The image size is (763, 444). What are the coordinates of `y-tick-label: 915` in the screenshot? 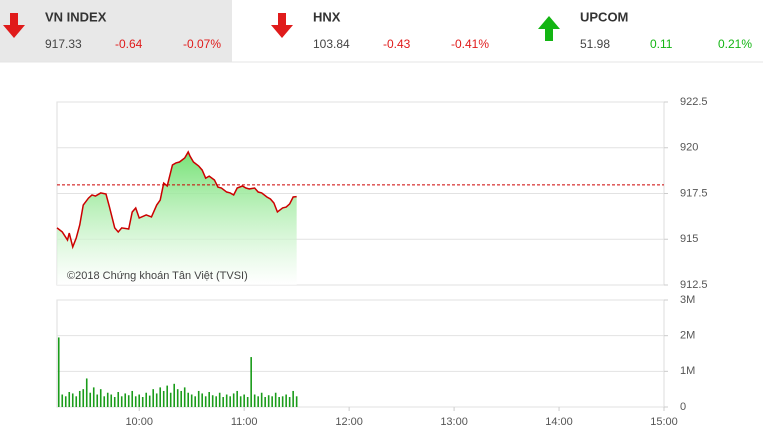 It's located at (689, 239).